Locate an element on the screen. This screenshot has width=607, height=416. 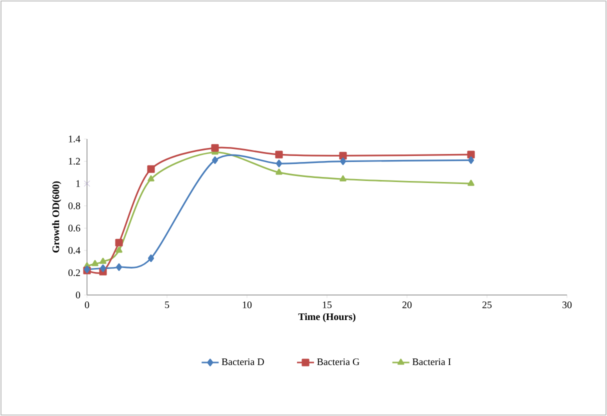
y-tick-label: 0.6 is located at coordinates (74, 228).